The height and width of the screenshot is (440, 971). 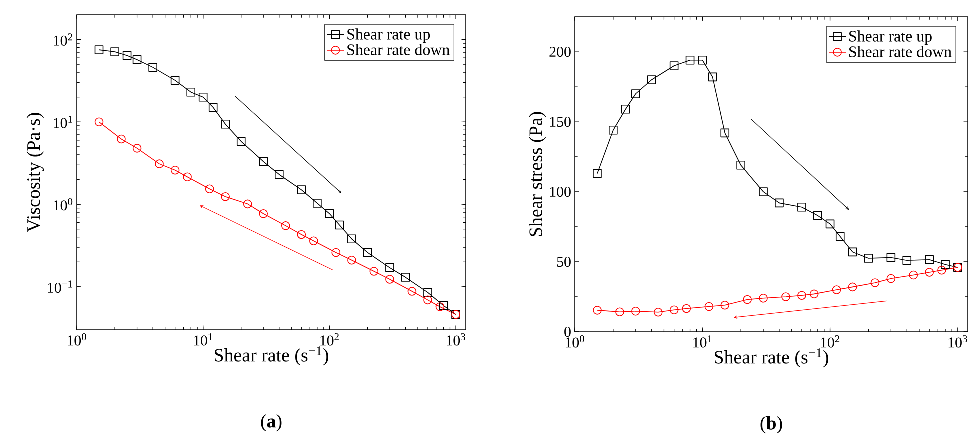 I want to click on y-tick-label: 50, so click(x=564, y=262).